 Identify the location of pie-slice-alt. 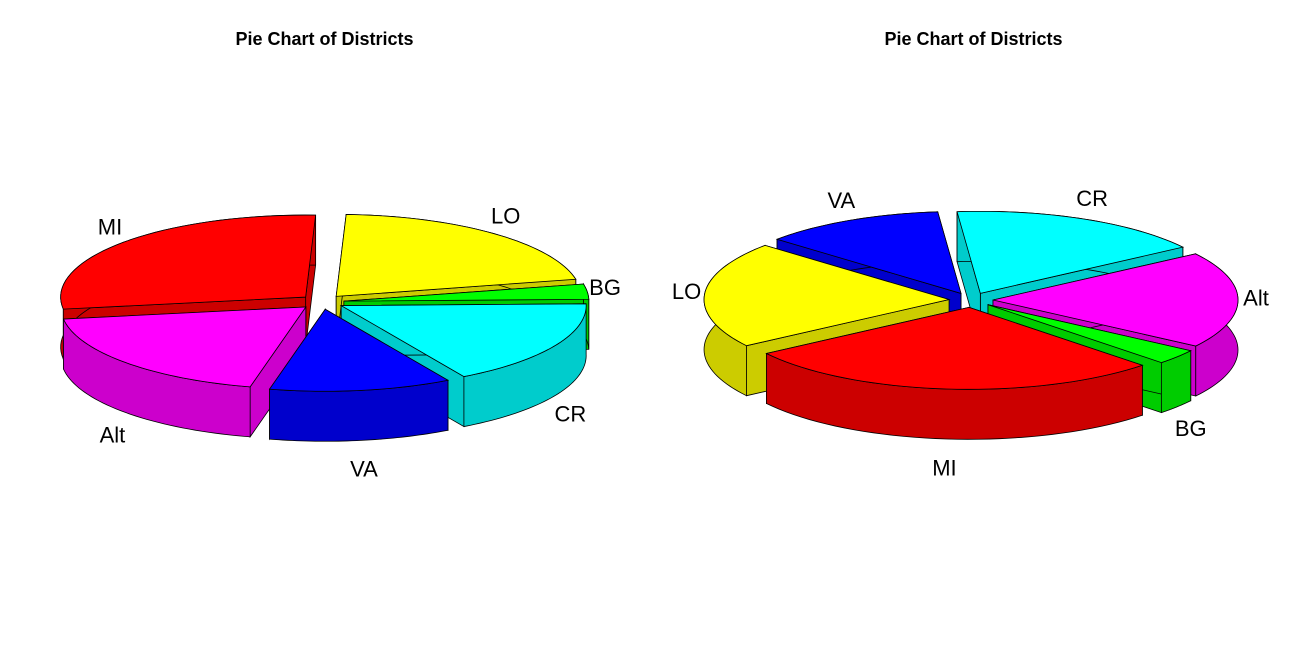
(184, 372).